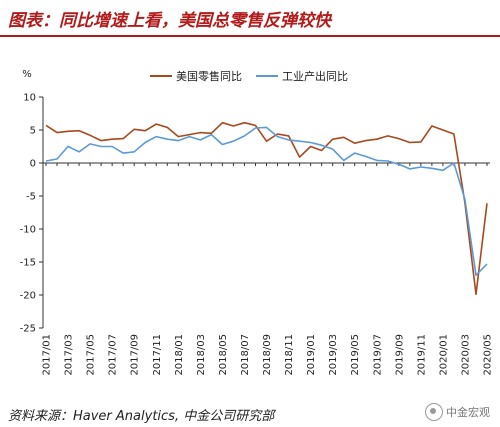 Image resolution: width=500 pixels, height=427 pixels. I want to click on watermark-text: 中金宏观, so click(468, 412).